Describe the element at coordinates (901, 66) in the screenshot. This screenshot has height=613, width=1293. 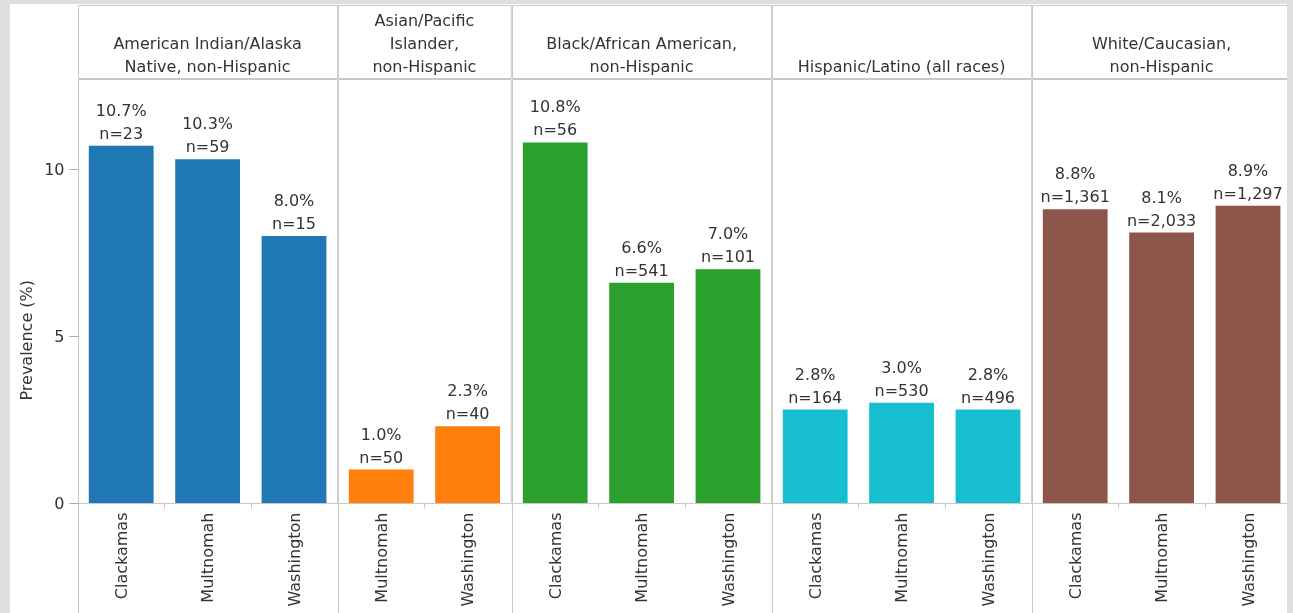
I see `chart-title: Hispanic/Latino (all races)` at that location.